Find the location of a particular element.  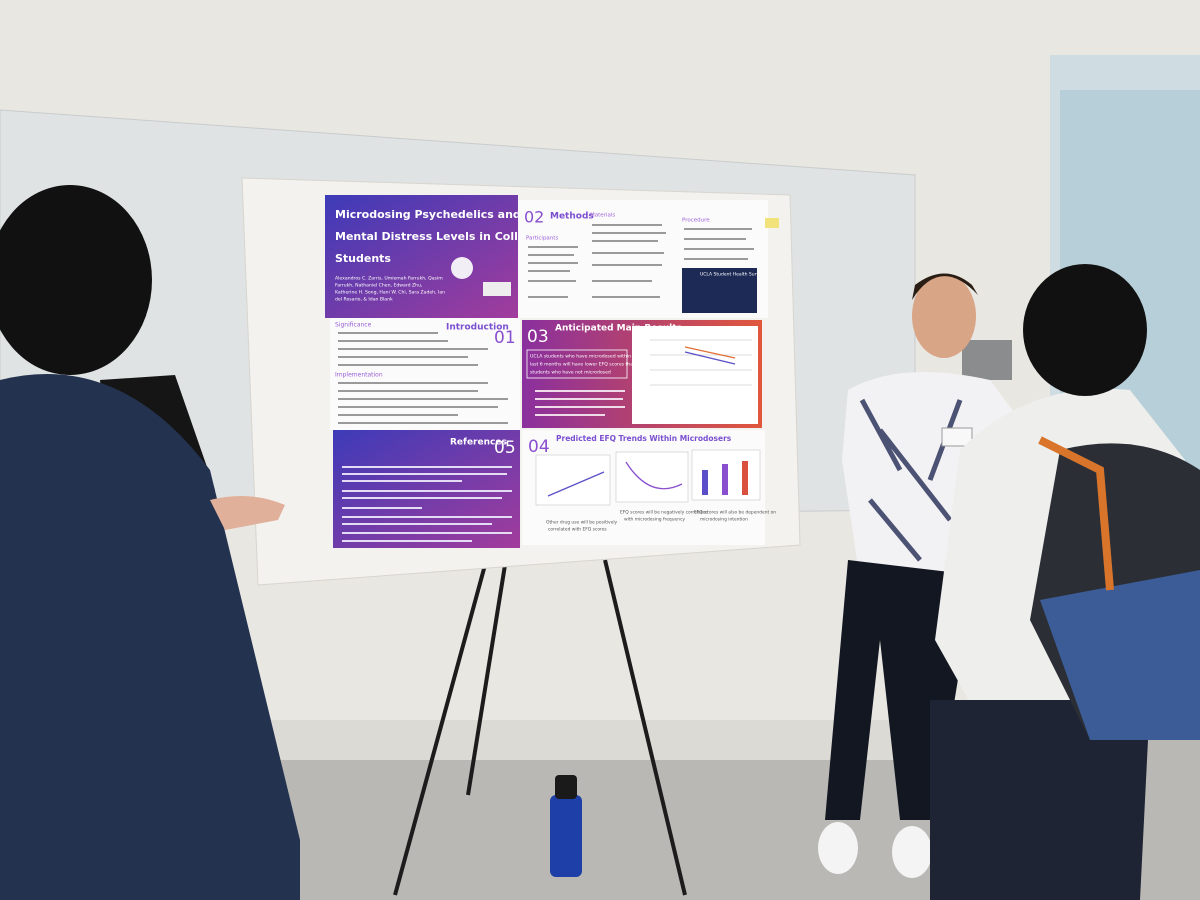

section-number: 04 is located at coordinates (539, 447).